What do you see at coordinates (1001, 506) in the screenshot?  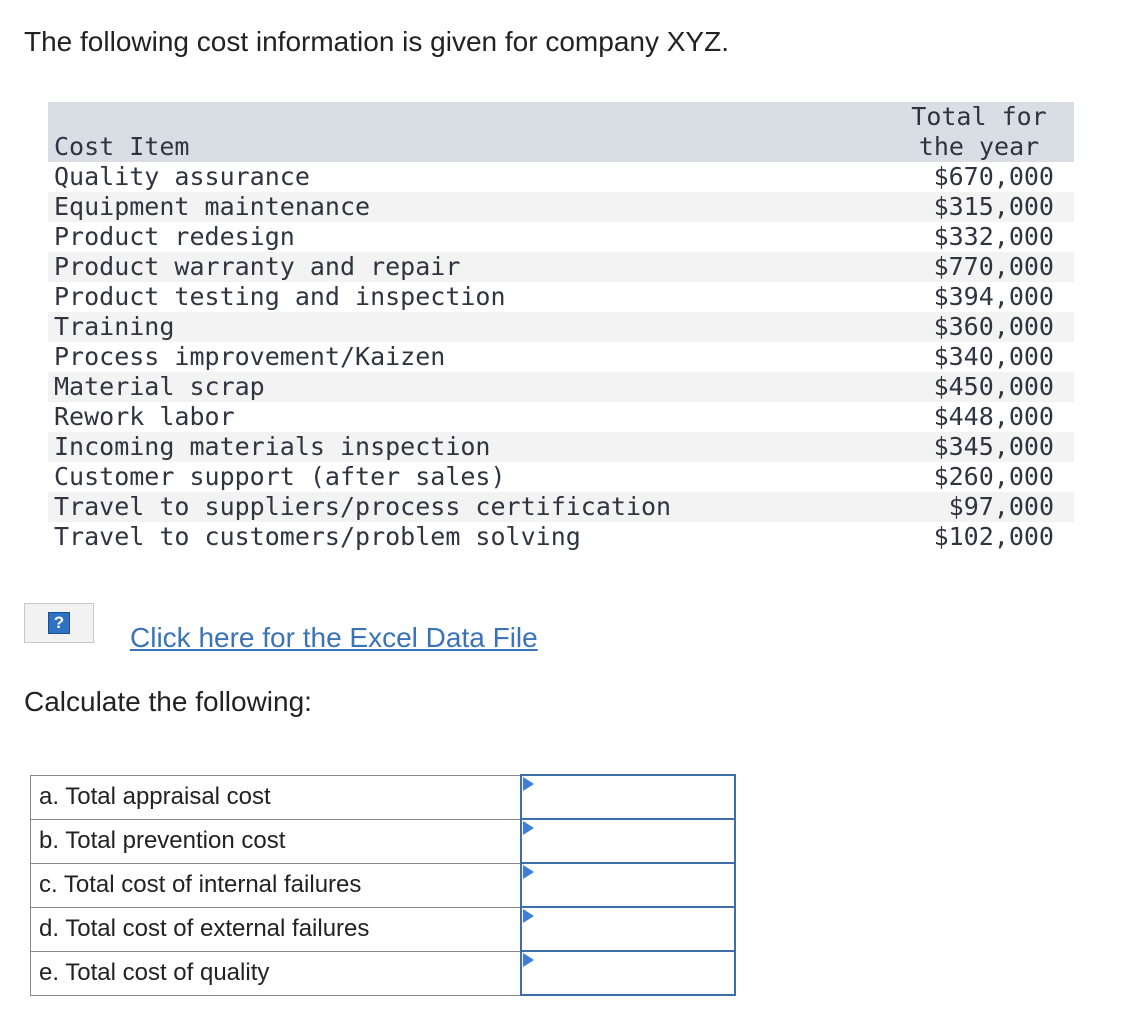 I see `cost-item-amount: $97,000` at bounding box center [1001, 506].